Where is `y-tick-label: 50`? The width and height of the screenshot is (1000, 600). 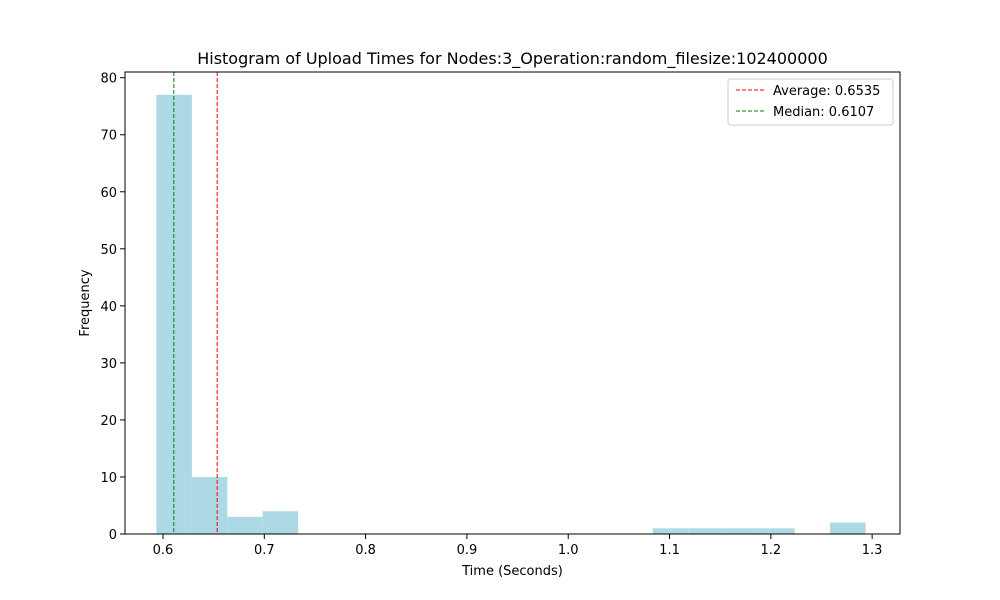 y-tick-label: 50 is located at coordinates (108, 250).